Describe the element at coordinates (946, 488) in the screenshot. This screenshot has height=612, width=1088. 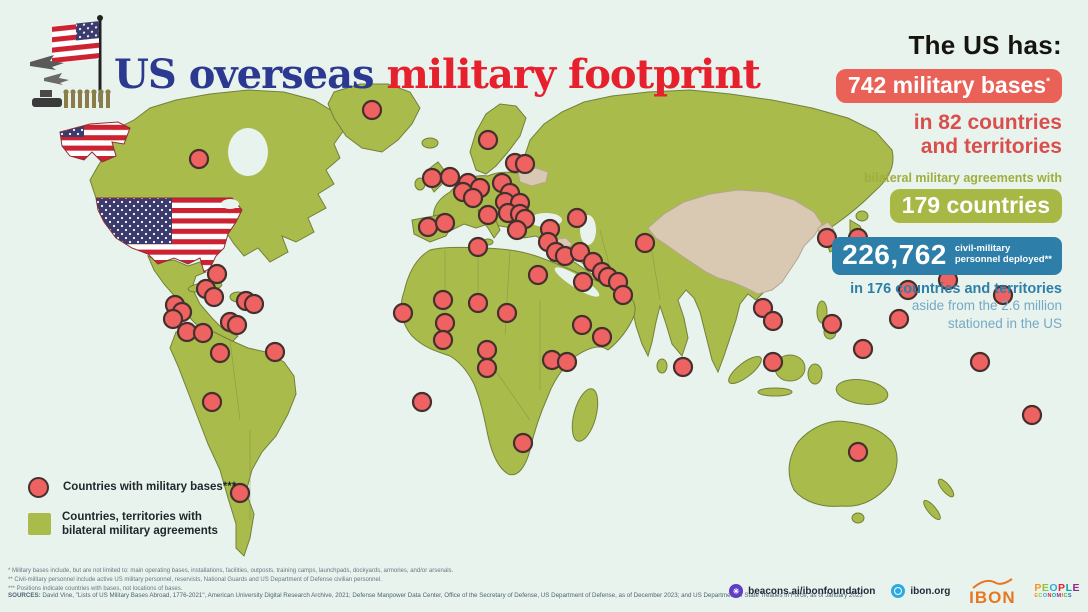
I see `landmass-nz-north` at that location.